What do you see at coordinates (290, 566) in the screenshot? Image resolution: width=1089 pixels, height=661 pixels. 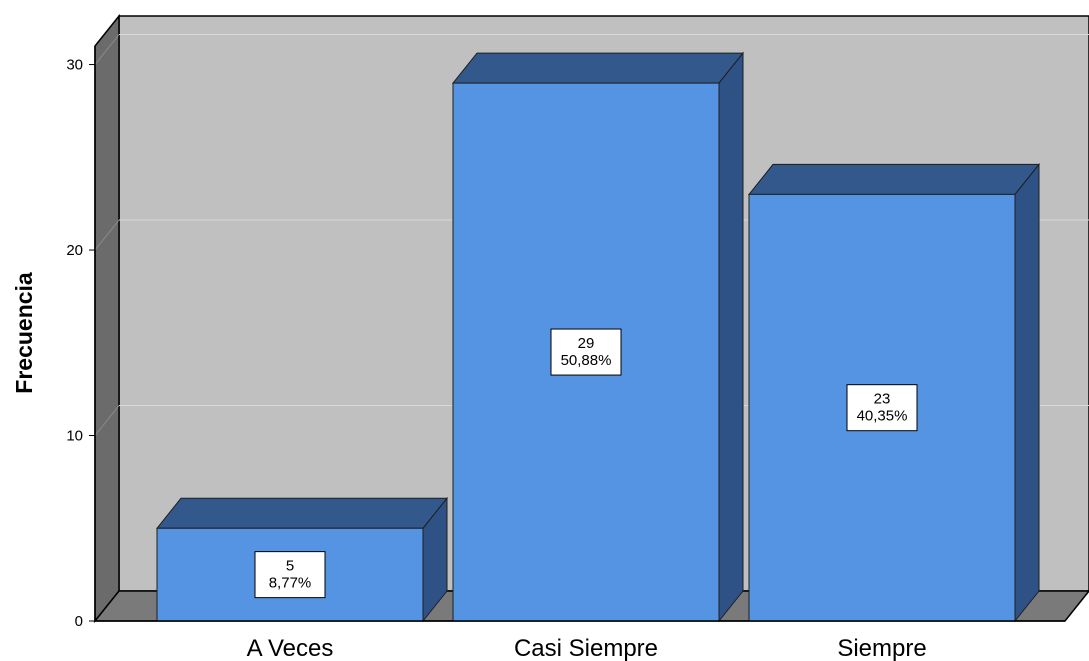 I see `data-label-count: 5` at bounding box center [290, 566].